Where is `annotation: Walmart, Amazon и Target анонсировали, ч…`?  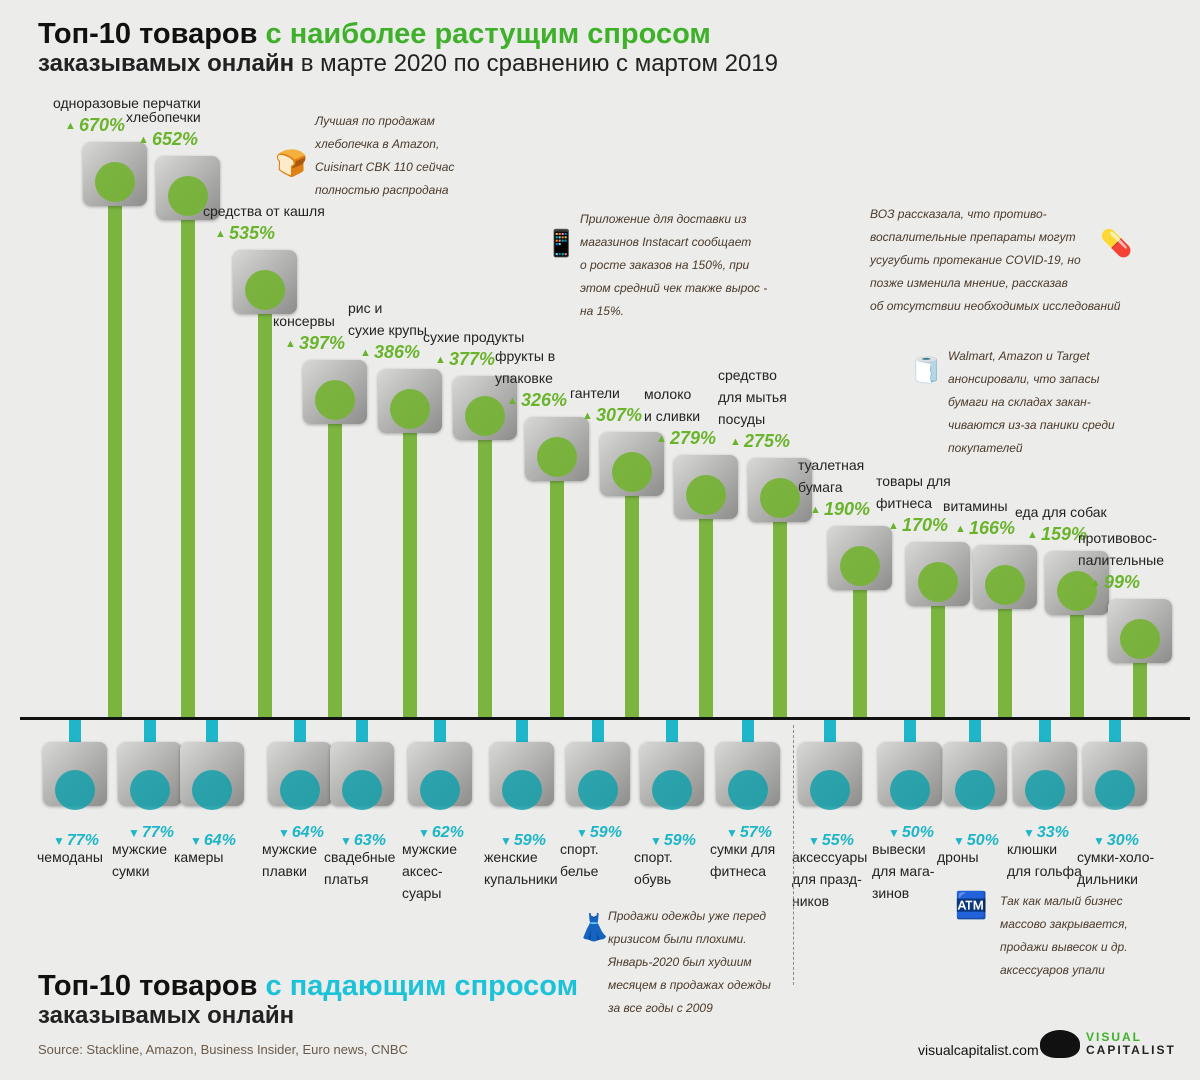 annotation: Walmart, Amazon и Target анонсировали, ч… is located at coordinates (1031, 402).